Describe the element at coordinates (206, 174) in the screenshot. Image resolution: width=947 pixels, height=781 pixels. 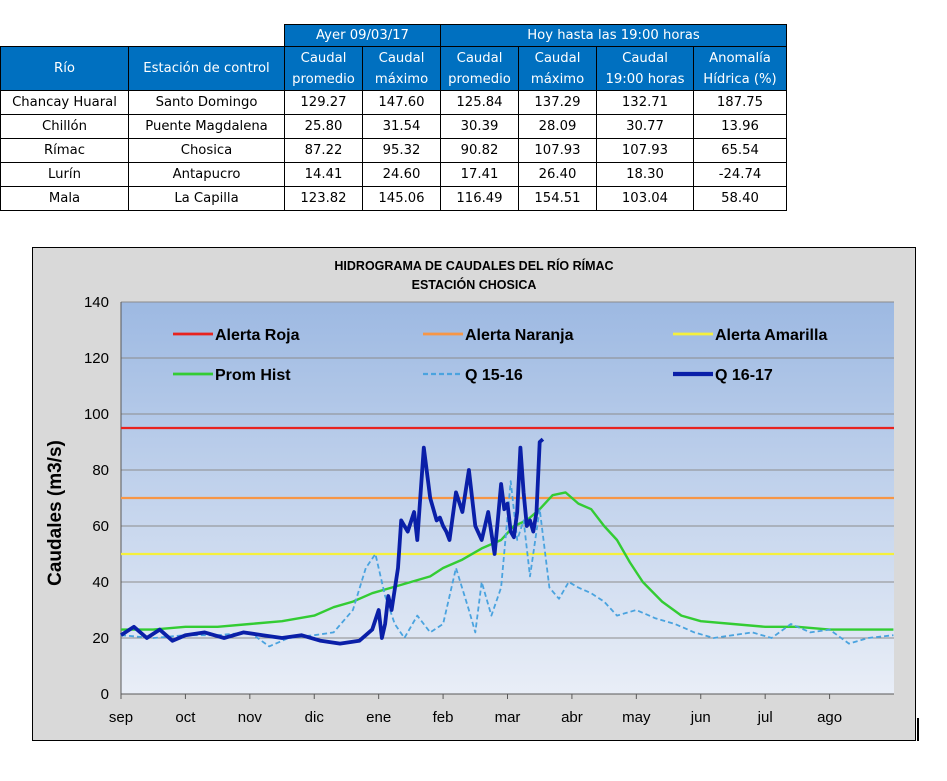
I see `station-cell: Antapucro` at that location.